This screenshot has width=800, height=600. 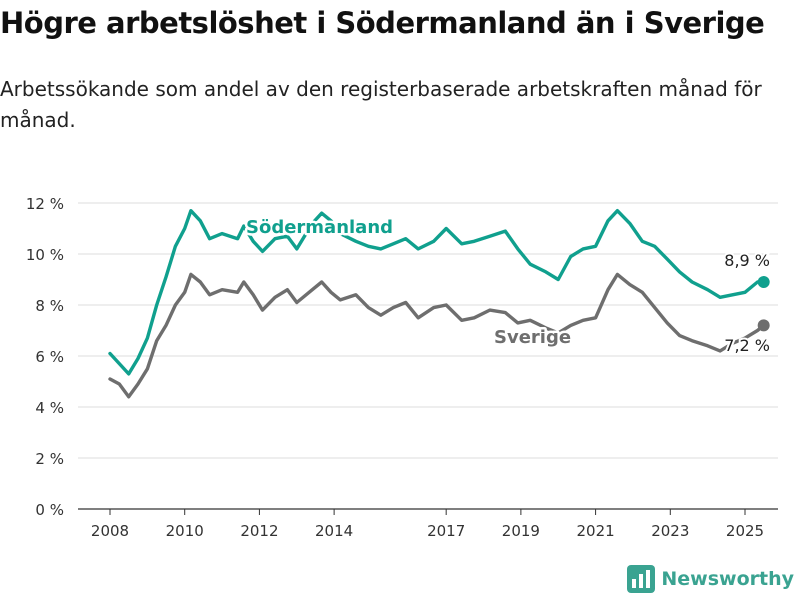 I want to click on y-tick-label: 0 %, so click(x=49, y=510).